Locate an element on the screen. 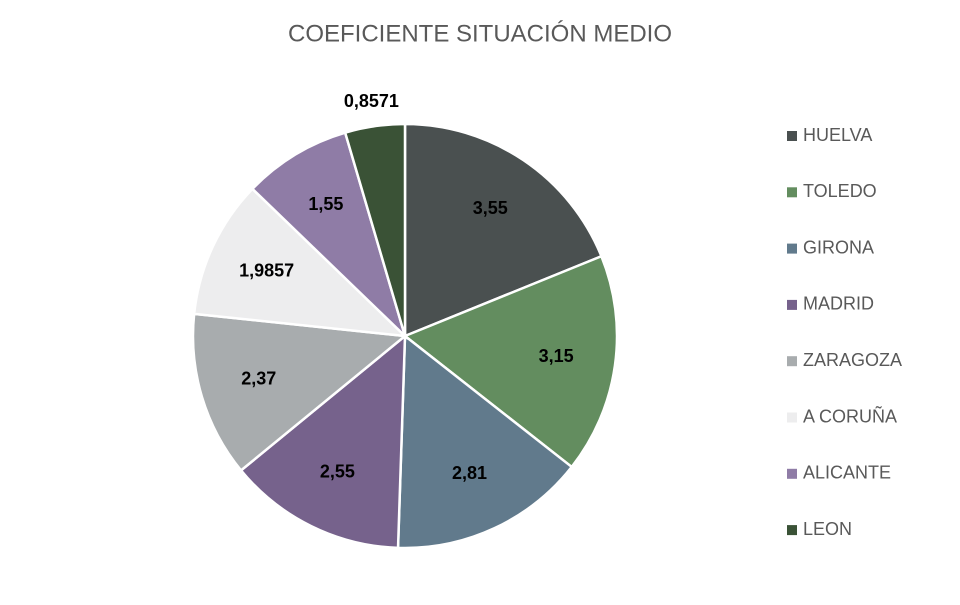  legend-label: GIRONA is located at coordinates (838, 247).